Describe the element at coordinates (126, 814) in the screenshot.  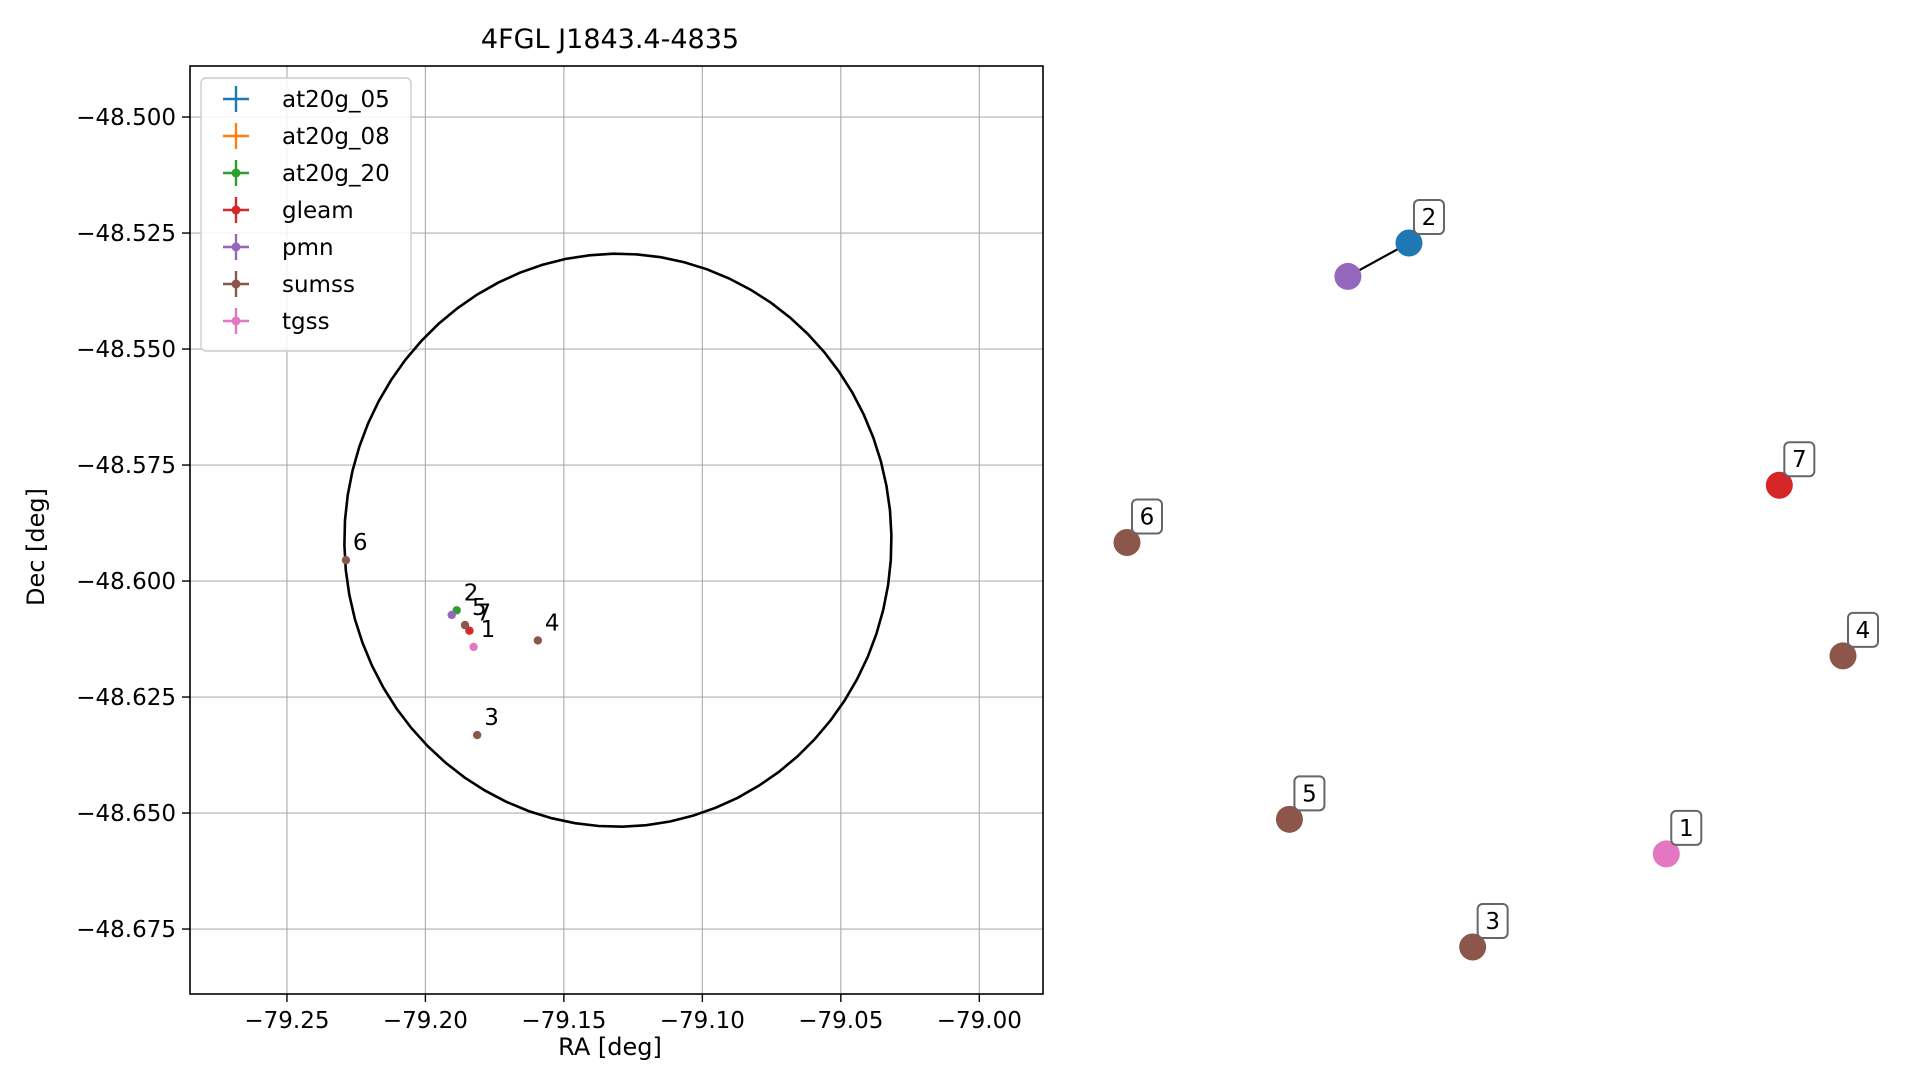
I see `y-tick-label: −48.650` at that location.